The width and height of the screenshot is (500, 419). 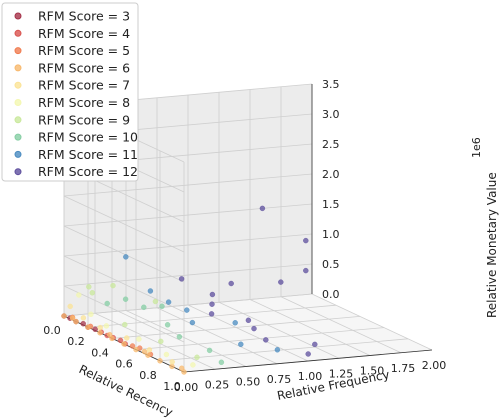 I want to click on legend-label: RFM Score = 12, so click(x=88, y=171).